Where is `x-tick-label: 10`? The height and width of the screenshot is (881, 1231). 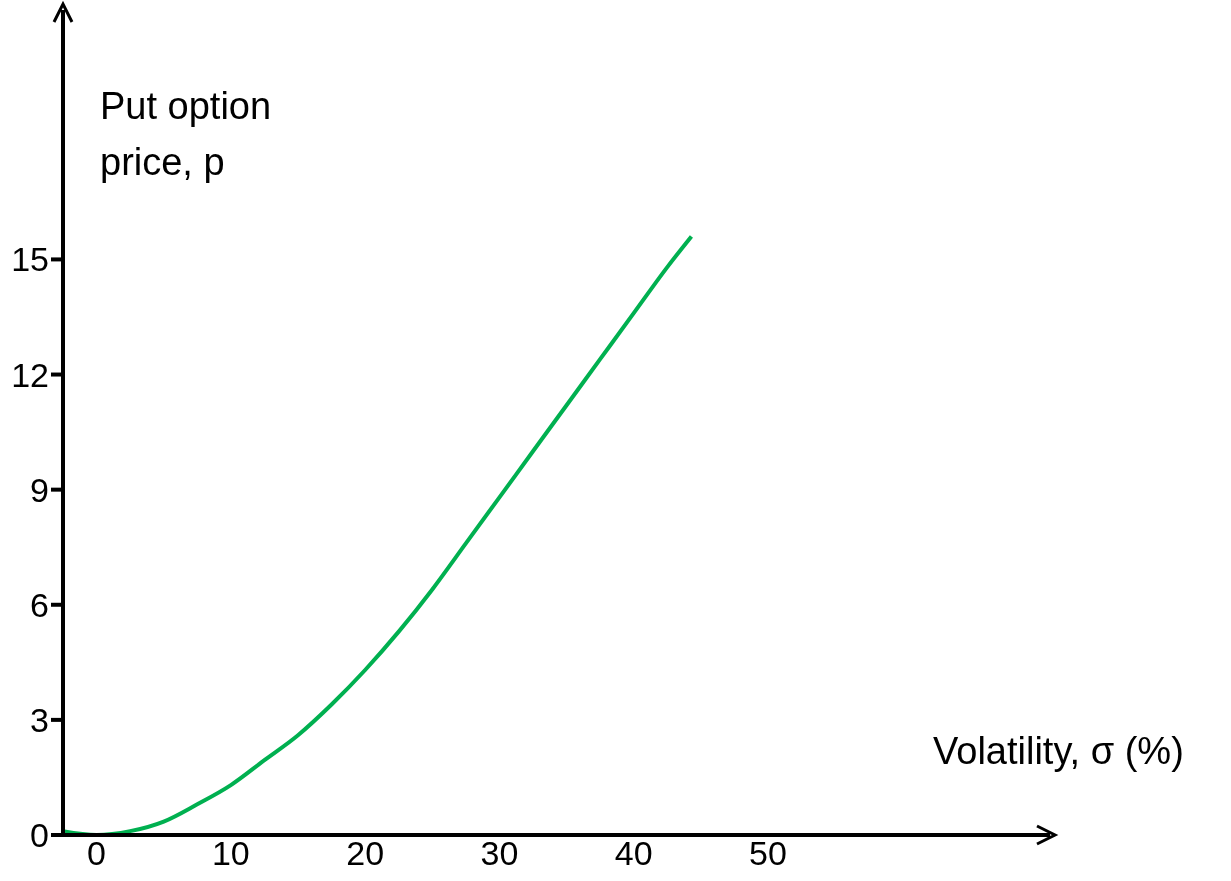
x-tick-label: 10 is located at coordinates (230, 853).